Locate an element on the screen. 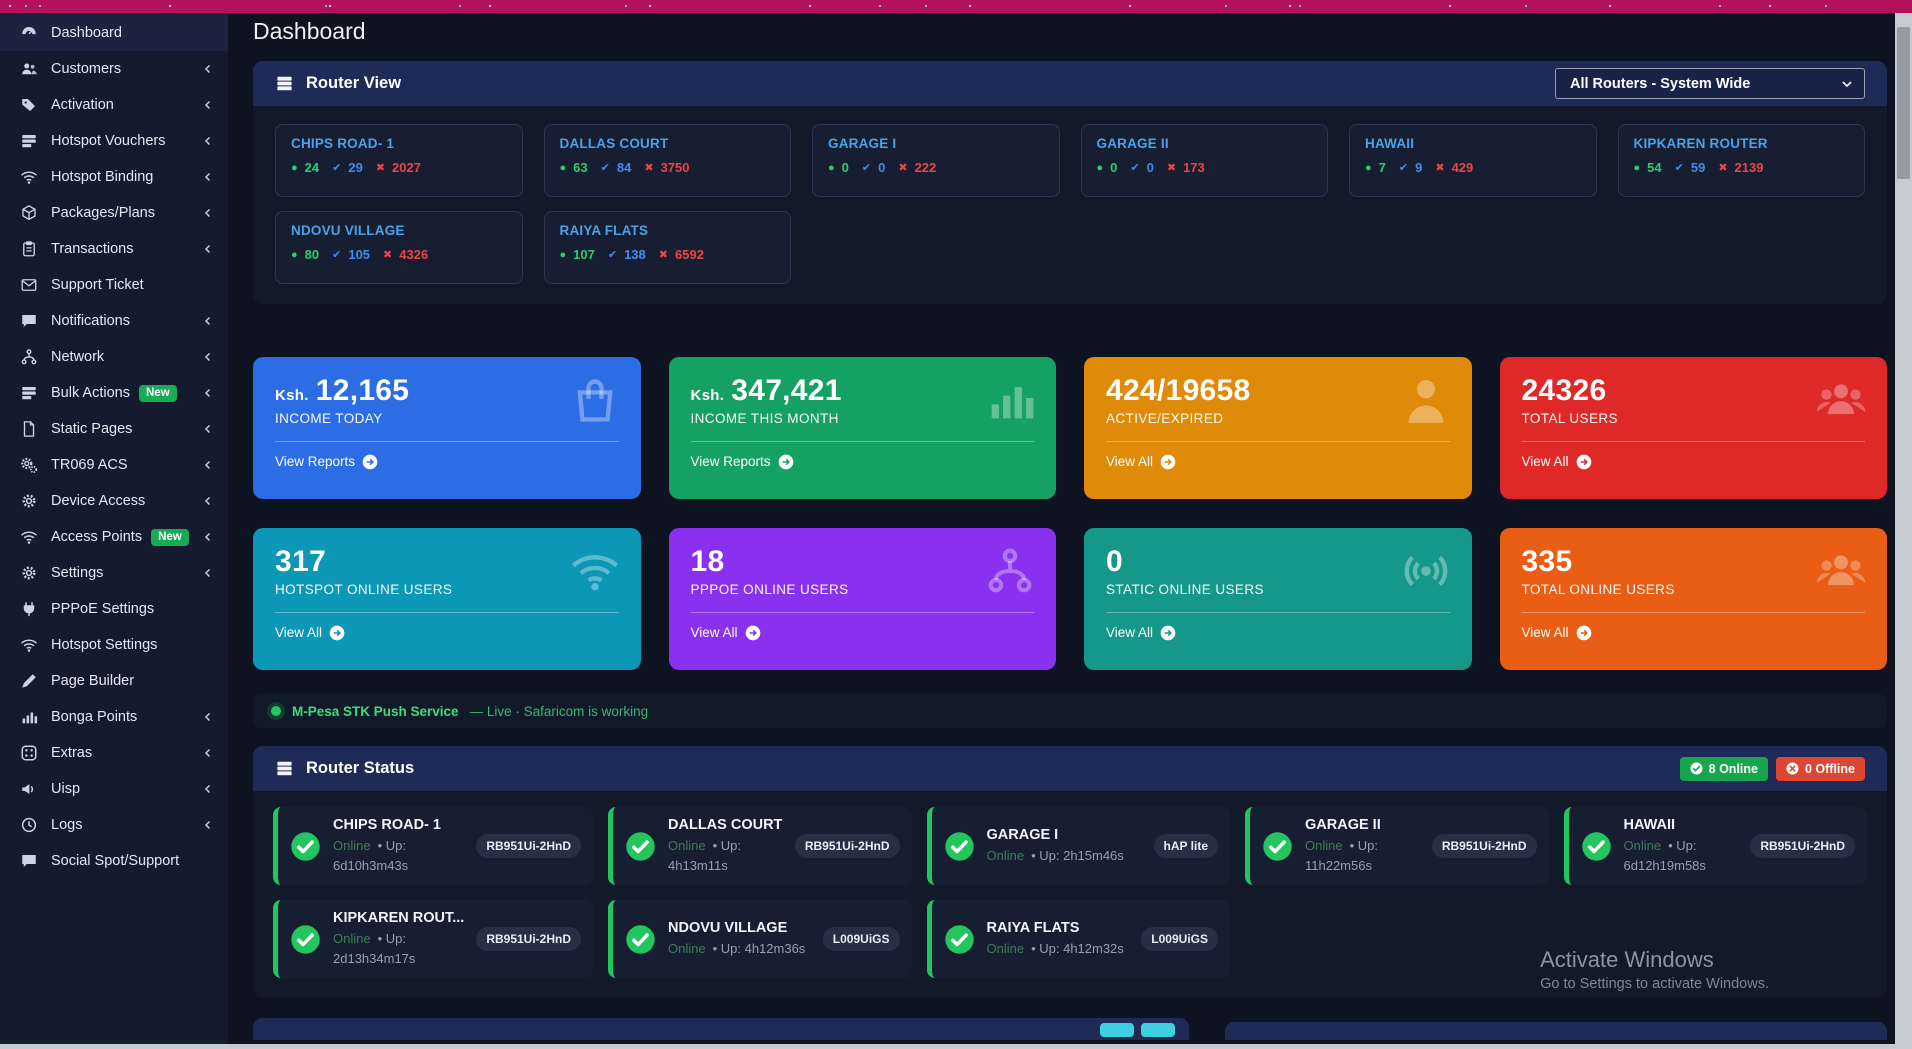 The height and width of the screenshot is (1049, 1912). sidebar-item: Extras is located at coordinates (114, 753).